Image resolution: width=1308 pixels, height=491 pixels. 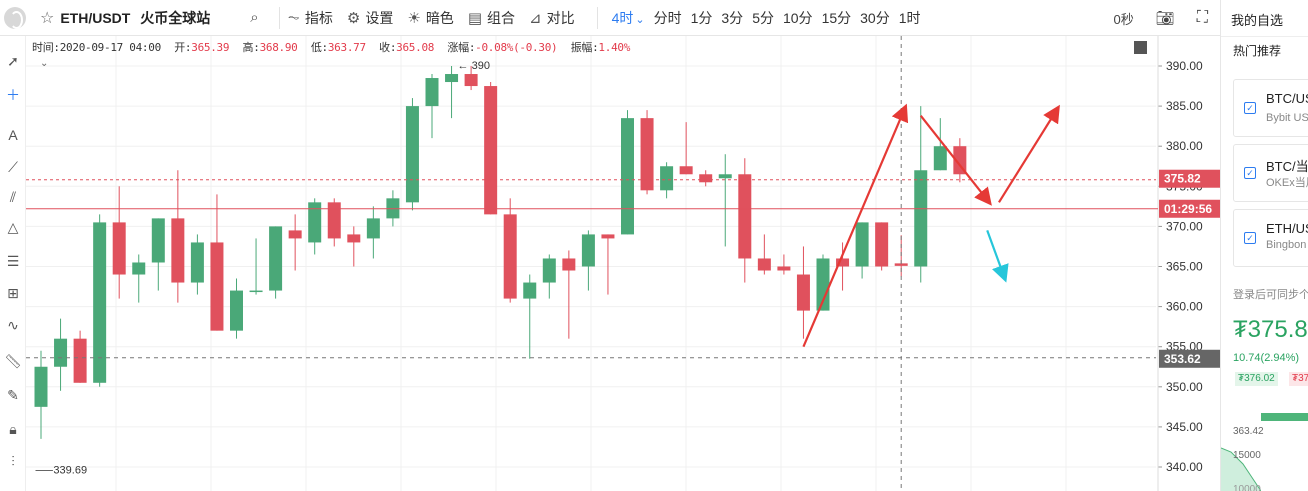 I want to click on interval-tab: 15分, so click(x=836, y=17).